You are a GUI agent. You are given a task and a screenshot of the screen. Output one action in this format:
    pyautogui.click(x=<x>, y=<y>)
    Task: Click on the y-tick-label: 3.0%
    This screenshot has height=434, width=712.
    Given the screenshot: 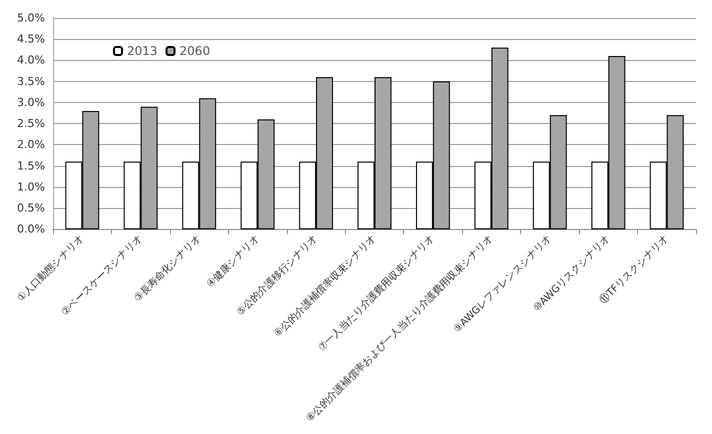 What is the action you would take?
    pyautogui.click(x=31, y=102)
    